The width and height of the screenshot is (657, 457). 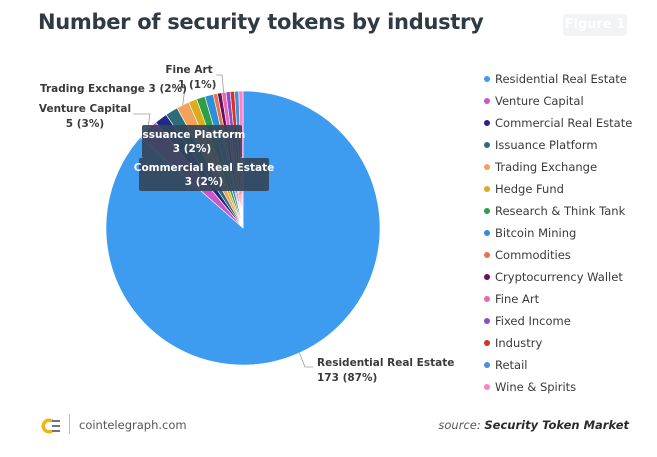 I want to click on legend-marker-residential-real-estate, so click(x=487, y=79).